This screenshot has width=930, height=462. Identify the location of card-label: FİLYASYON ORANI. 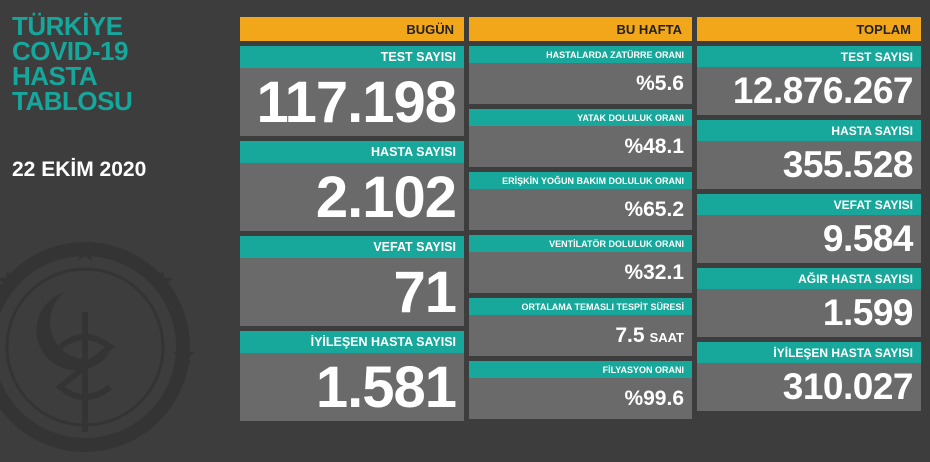
(580, 369).